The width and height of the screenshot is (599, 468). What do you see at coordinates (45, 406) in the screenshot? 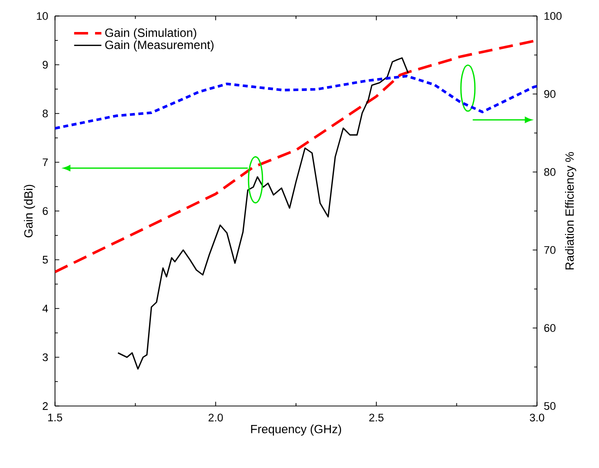
I see `y-tick-label: 2` at bounding box center [45, 406].